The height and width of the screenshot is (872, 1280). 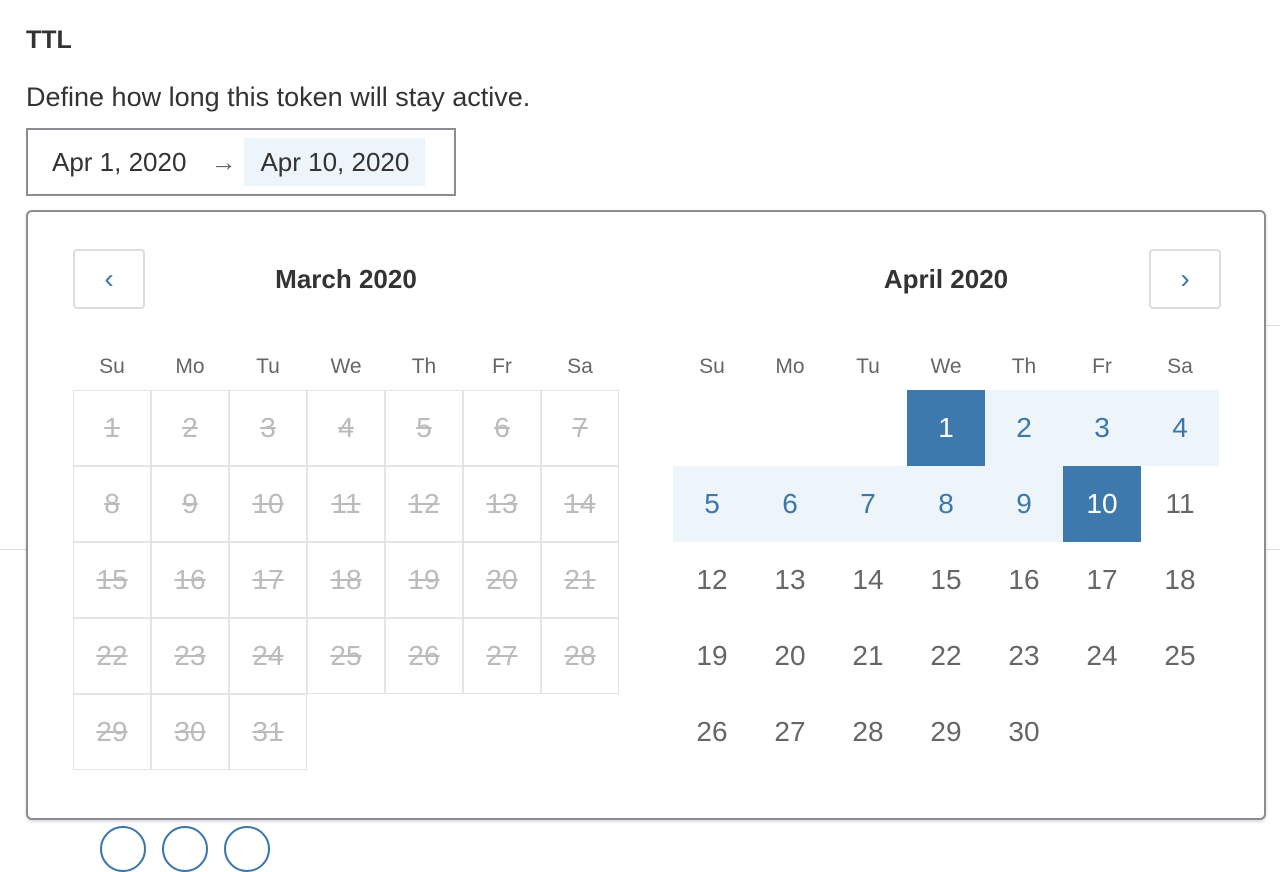 I want to click on month-title: March 2020, so click(x=346, y=279).